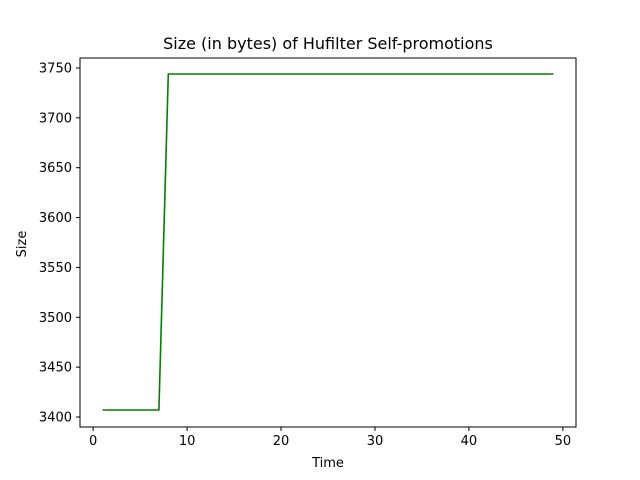 The width and height of the screenshot is (640, 480). I want to click on y-tick-label-3450: 3450, so click(55, 368).